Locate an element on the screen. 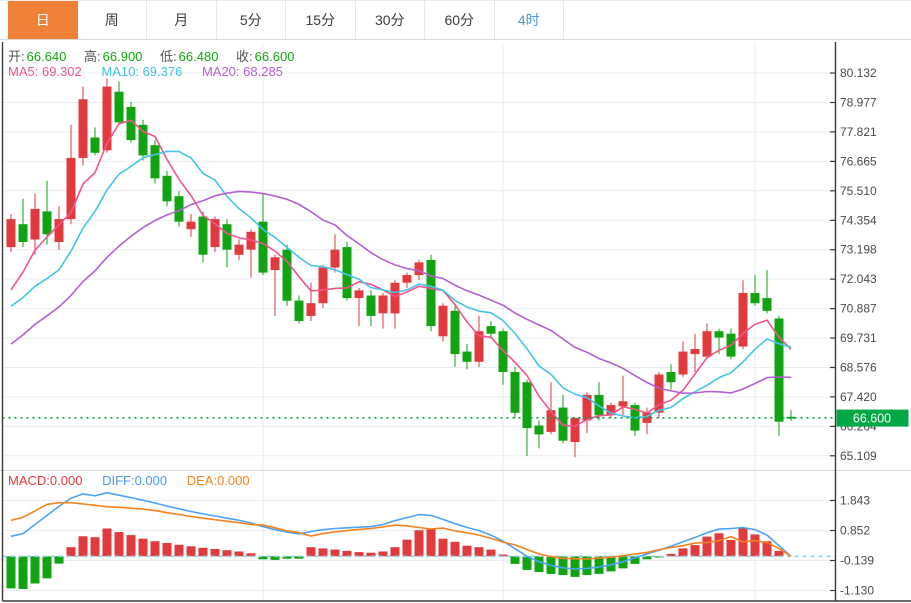  macd-gridlines is located at coordinates (418, 545).